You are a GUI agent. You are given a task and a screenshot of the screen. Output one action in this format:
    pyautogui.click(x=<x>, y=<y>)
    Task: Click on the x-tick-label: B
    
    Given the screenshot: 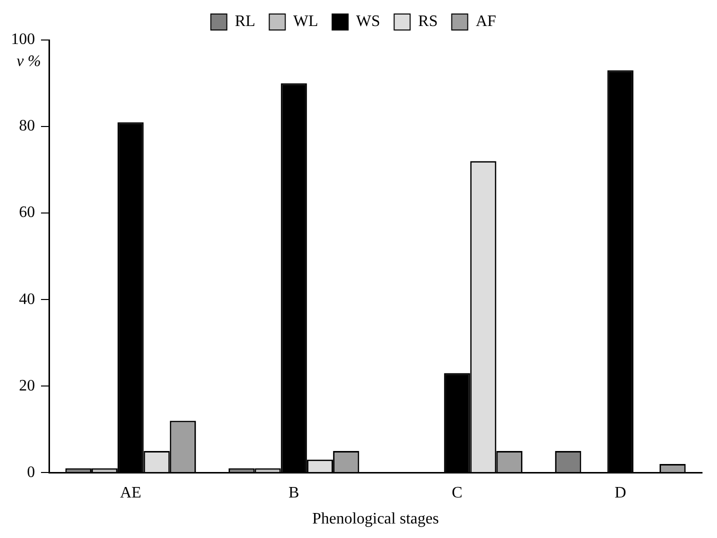 What is the action you would take?
    pyautogui.click(x=294, y=493)
    